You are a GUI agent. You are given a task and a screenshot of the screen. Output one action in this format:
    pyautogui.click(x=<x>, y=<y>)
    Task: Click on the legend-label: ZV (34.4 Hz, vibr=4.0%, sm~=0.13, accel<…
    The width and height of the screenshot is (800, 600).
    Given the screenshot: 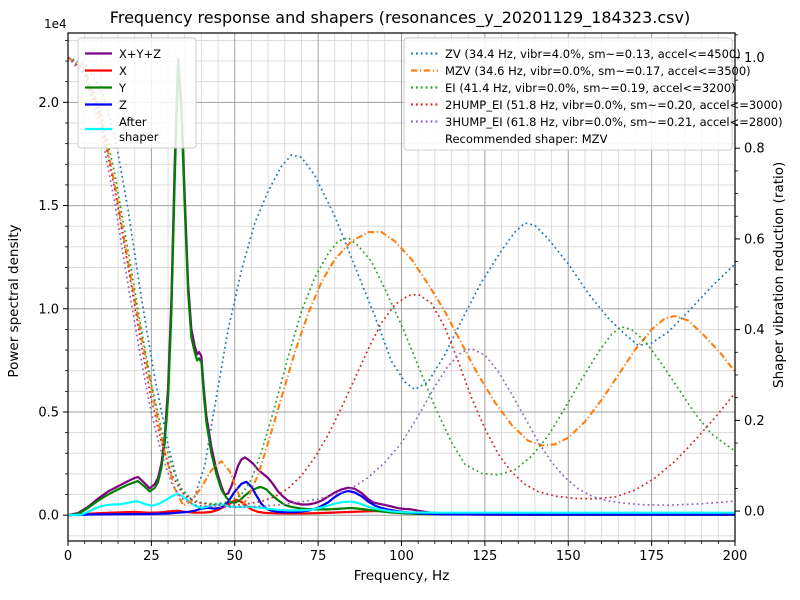 What is the action you would take?
    pyautogui.click(x=593, y=54)
    